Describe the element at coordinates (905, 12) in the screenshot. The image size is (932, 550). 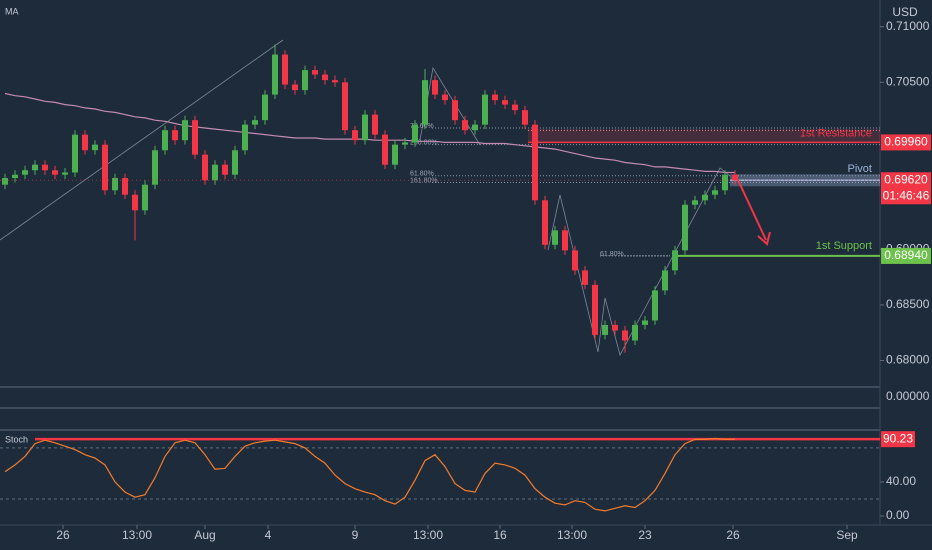
I see `currency-label: USD` at that location.